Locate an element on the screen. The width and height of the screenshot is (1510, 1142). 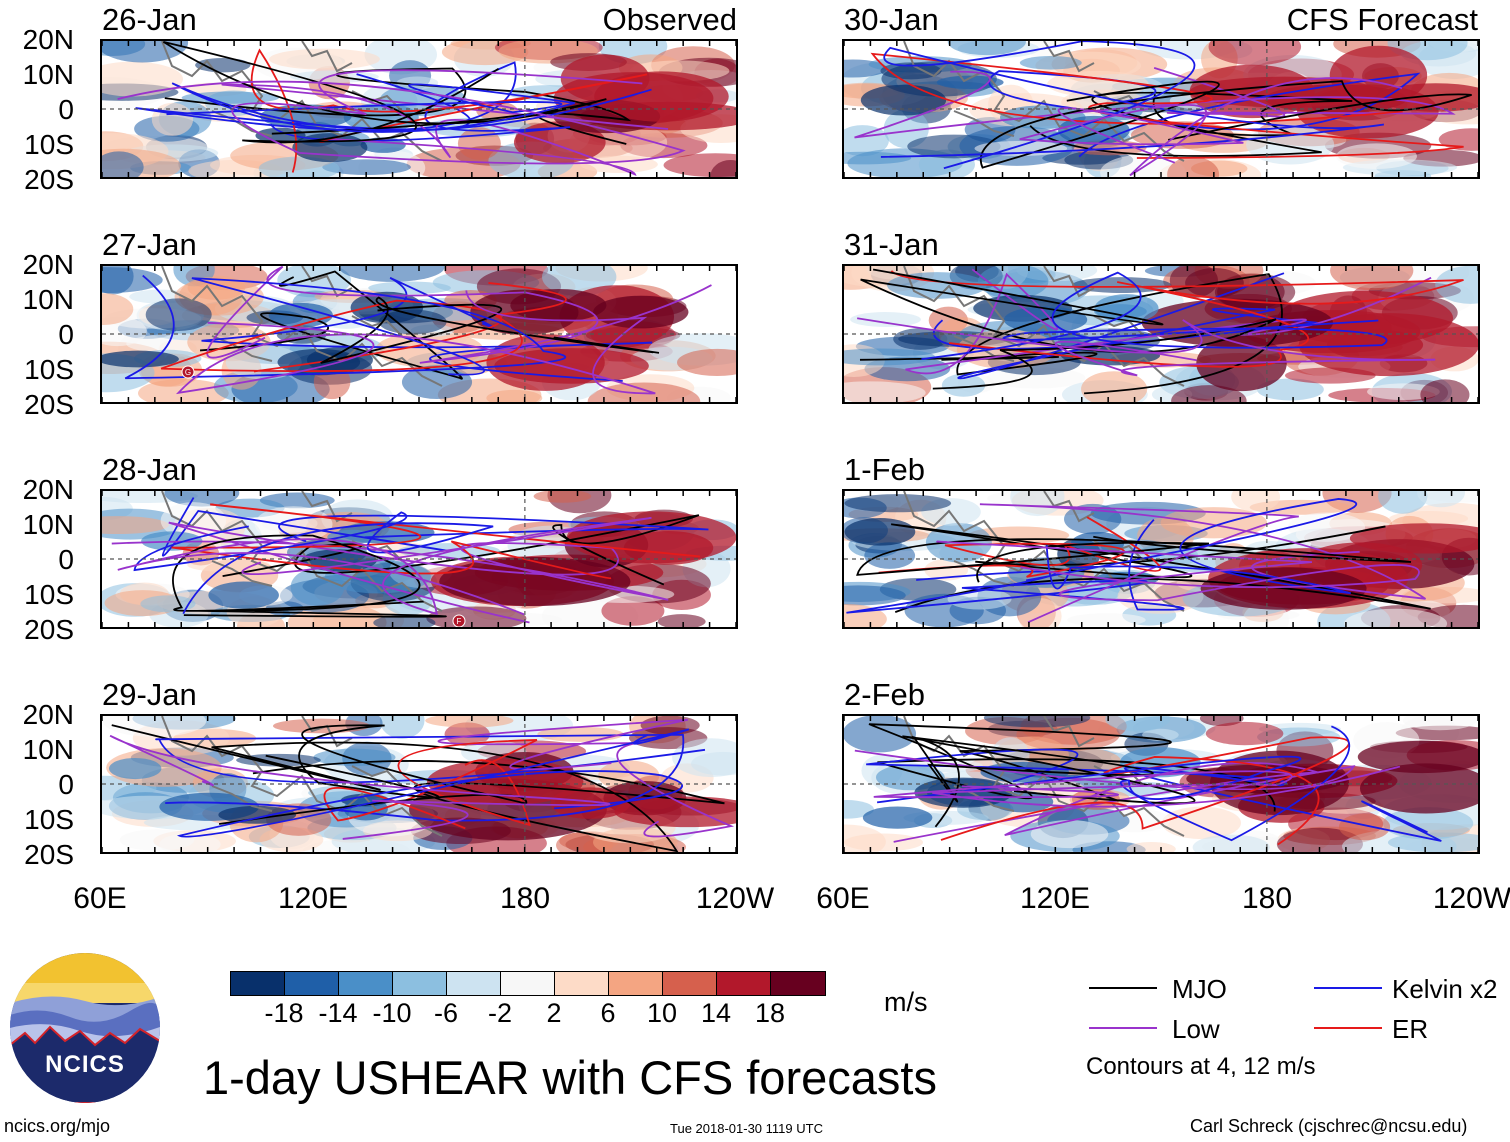
footer-link: ncics.org/mjo is located at coordinates (57, 1126).